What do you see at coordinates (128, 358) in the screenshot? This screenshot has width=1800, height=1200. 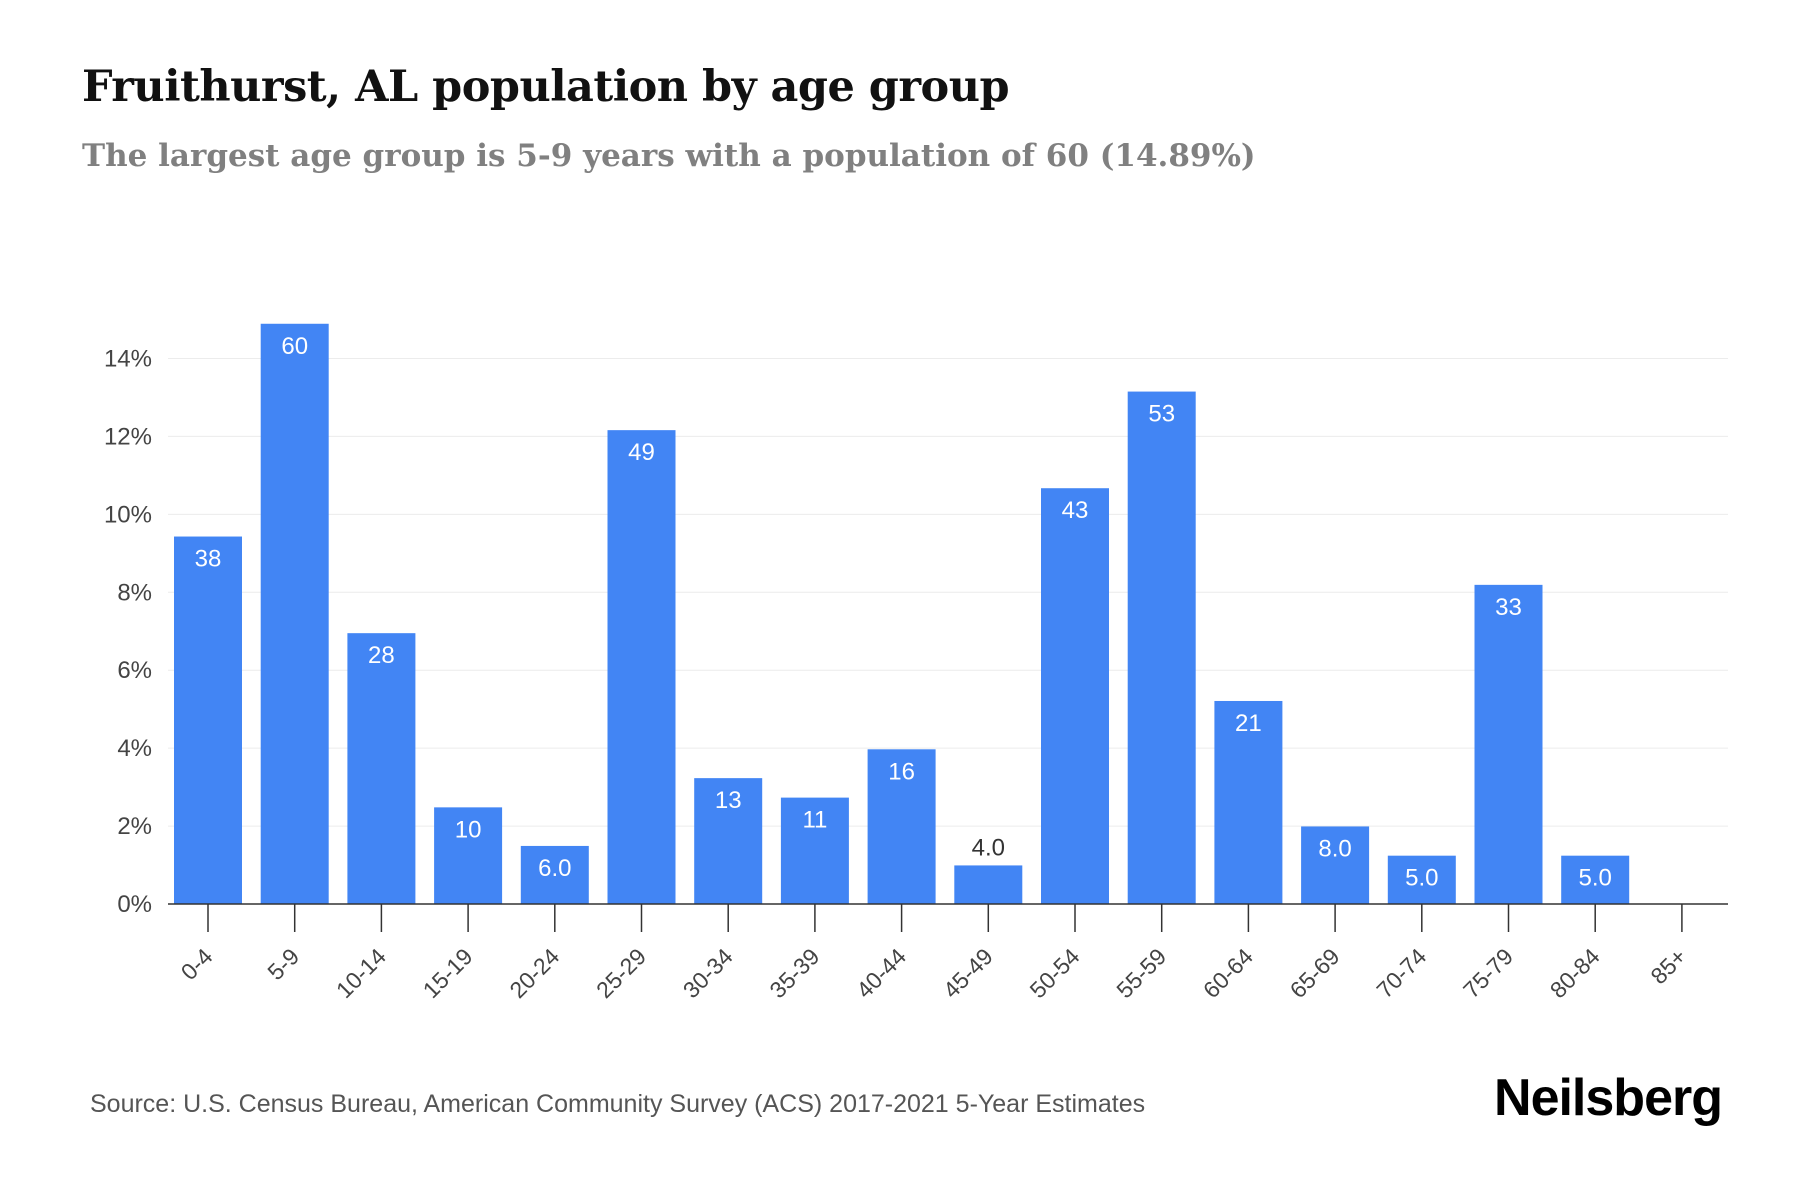 I see `y-tick-label: 14%` at bounding box center [128, 358].